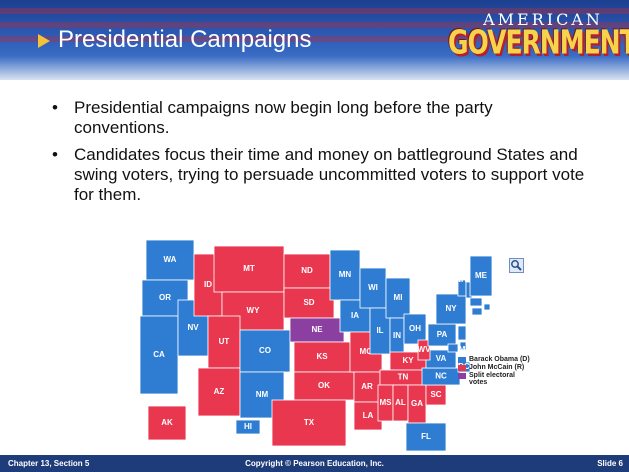  What do you see at coordinates (435, 394) in the screenshot?
I see `state-label: SC` at bounding box center [435, 394].